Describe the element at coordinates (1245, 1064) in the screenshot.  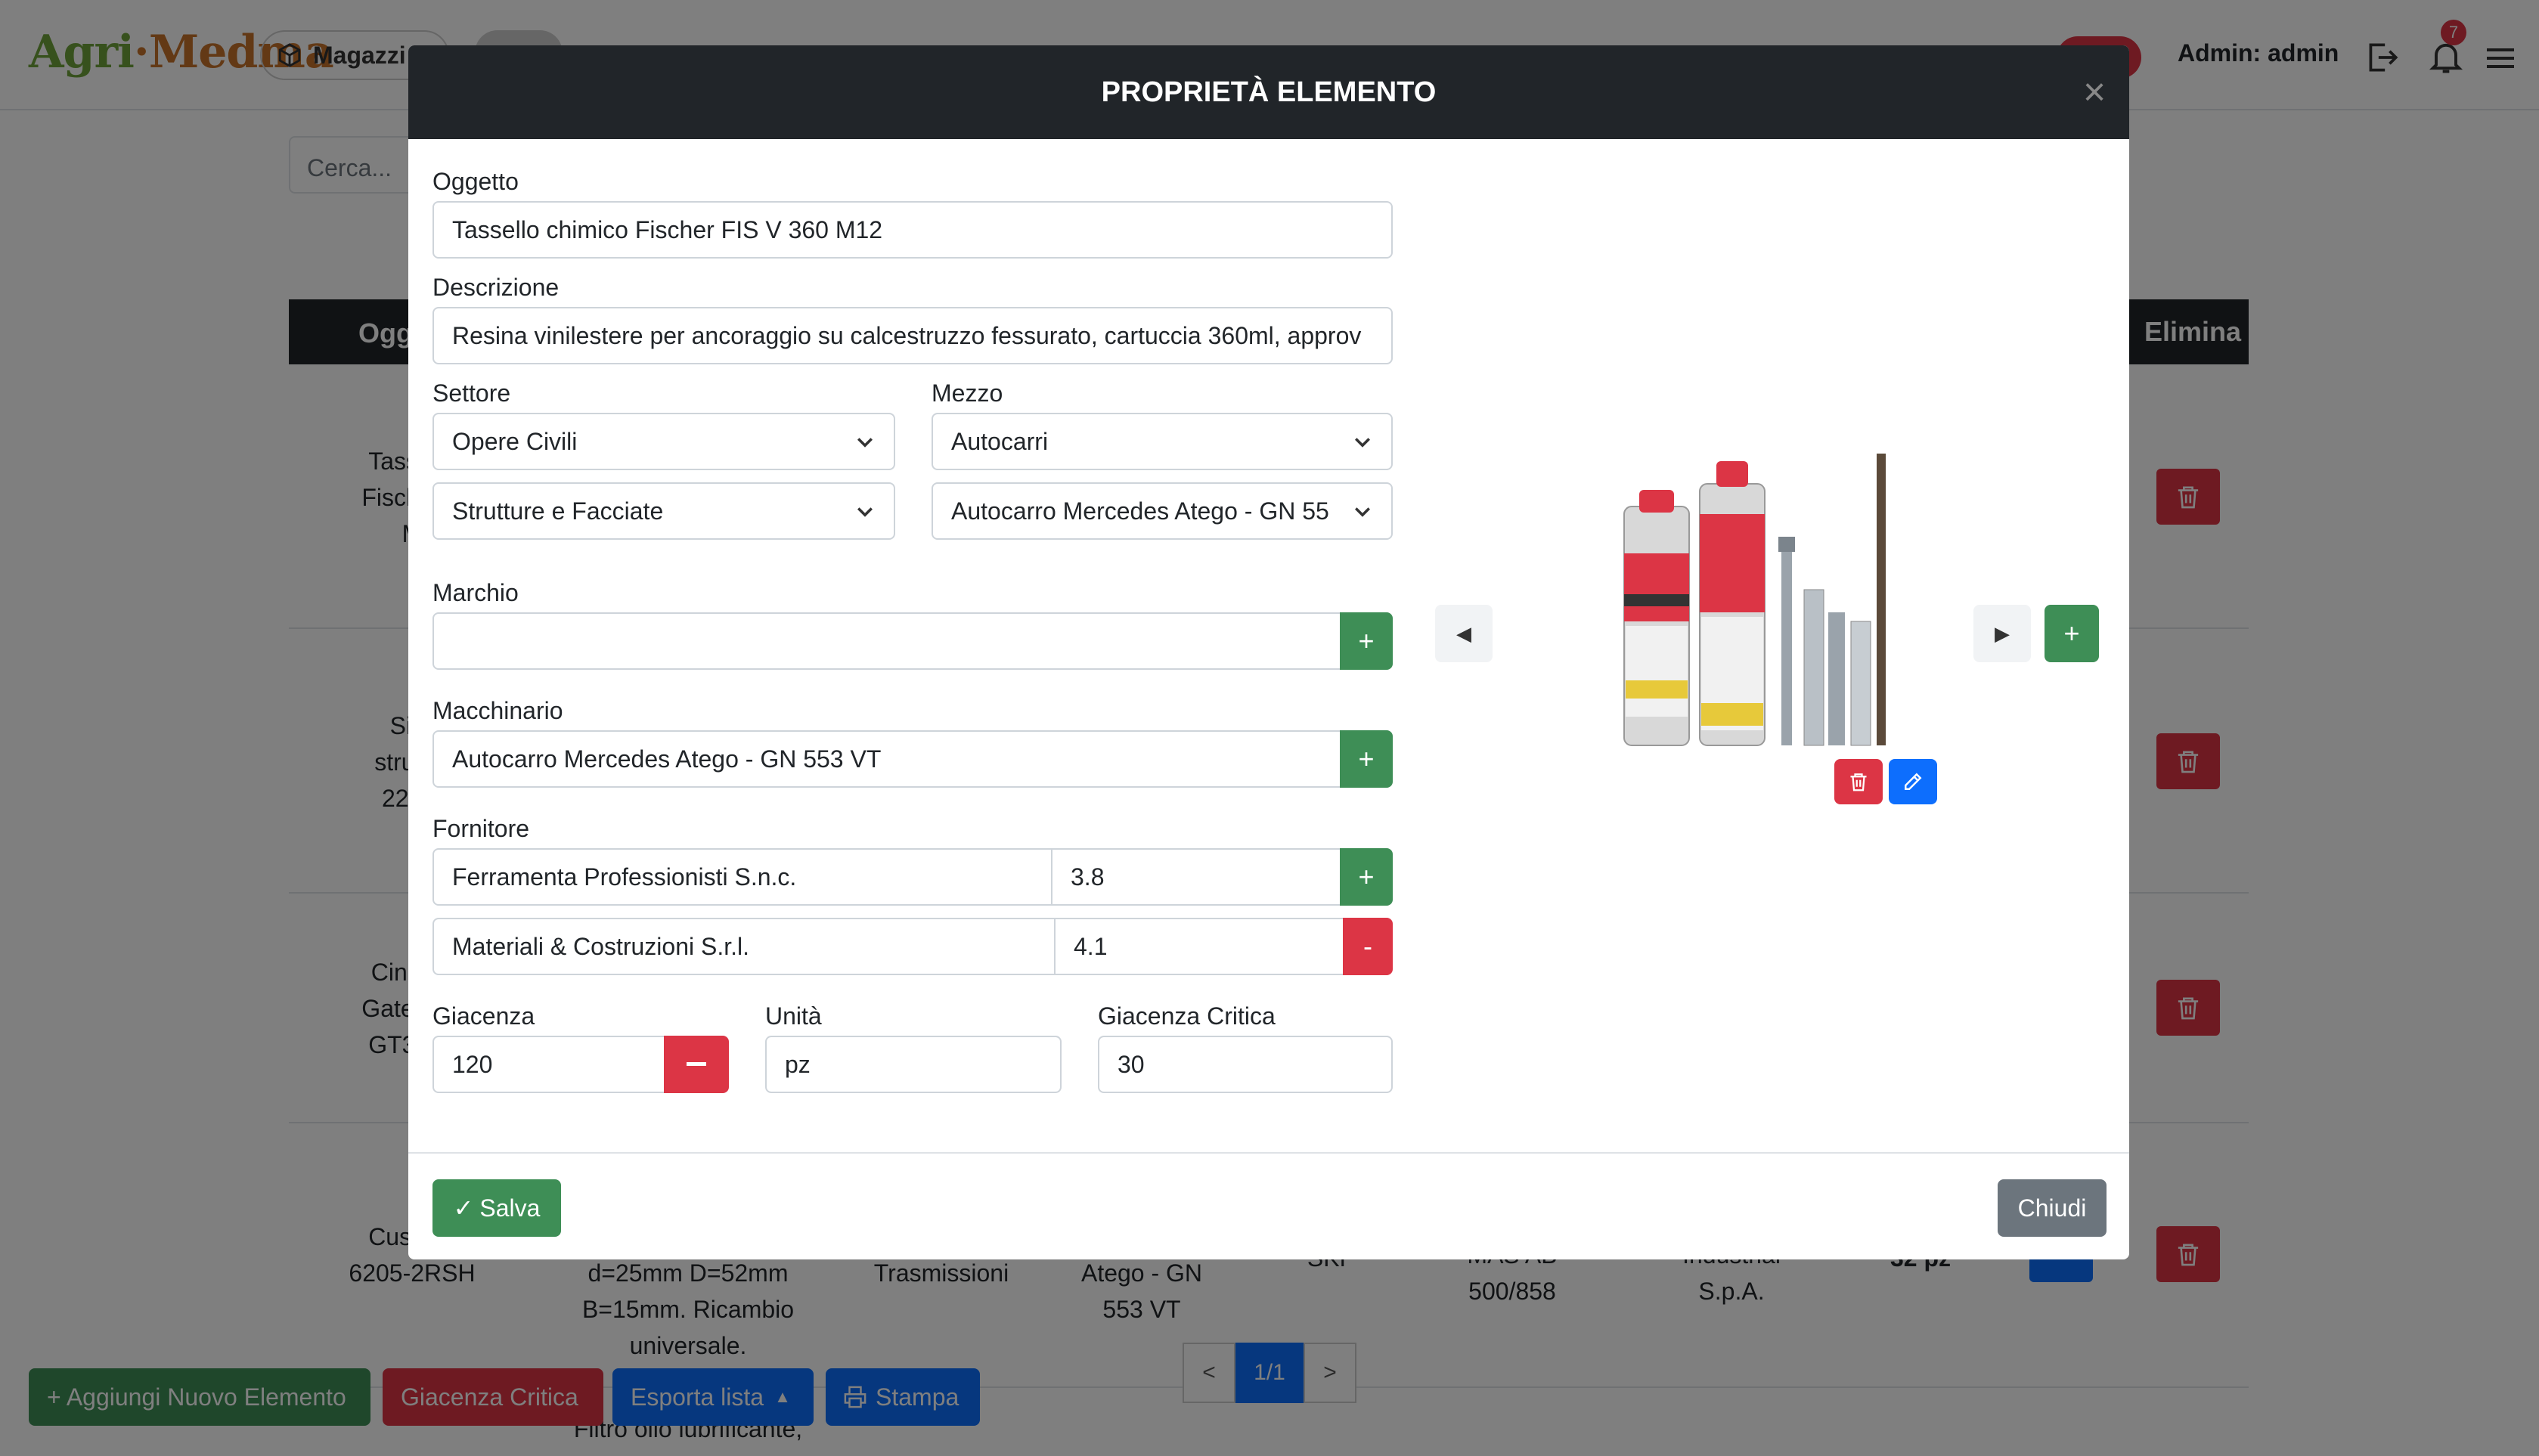
I see `giacenza-critica-input: 30` at that location.